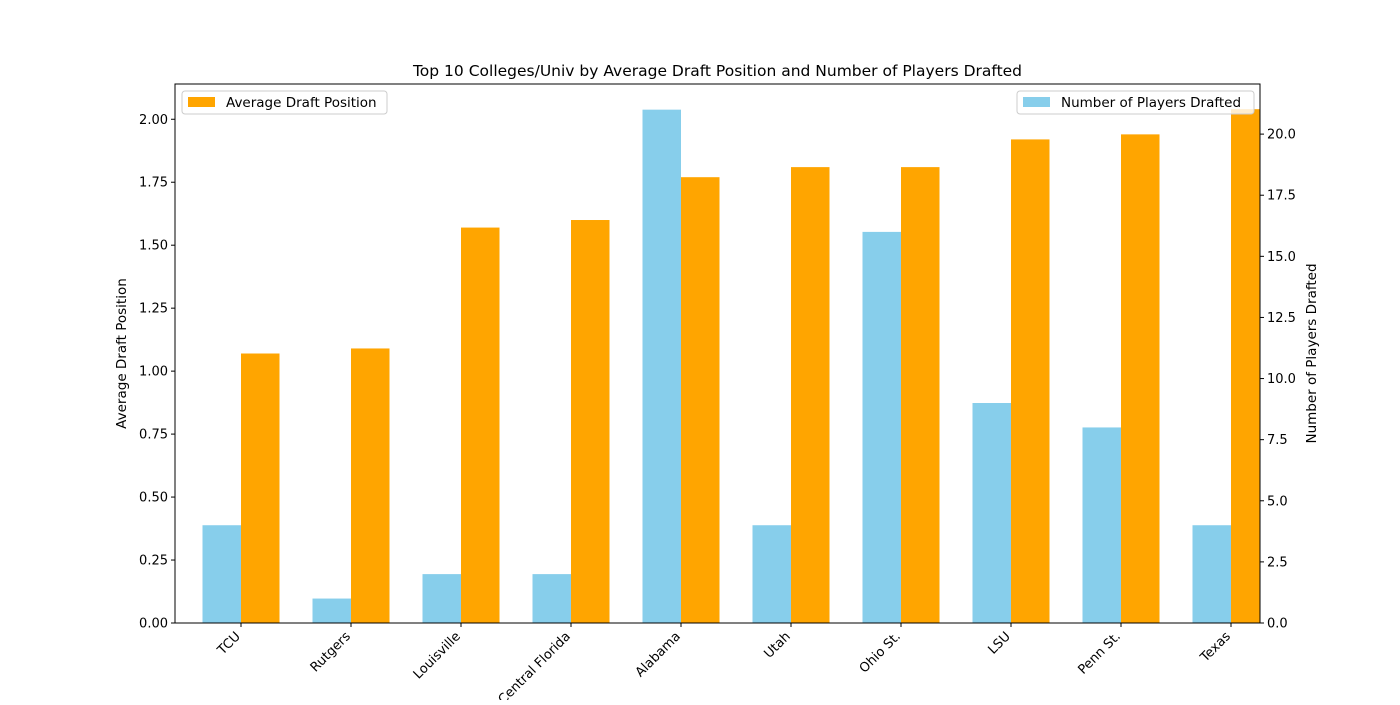  I want to click on y-left-tick-label-2: 0.50, so click(153, 498).